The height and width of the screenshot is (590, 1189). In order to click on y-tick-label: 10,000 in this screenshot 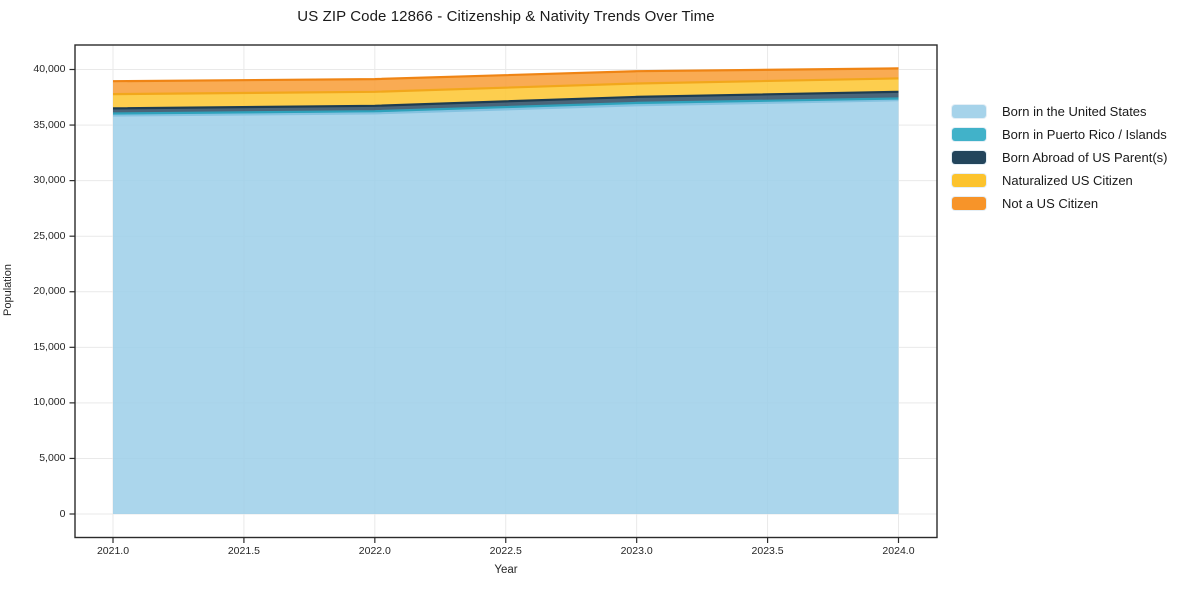, I will do `click(49, 402)`.